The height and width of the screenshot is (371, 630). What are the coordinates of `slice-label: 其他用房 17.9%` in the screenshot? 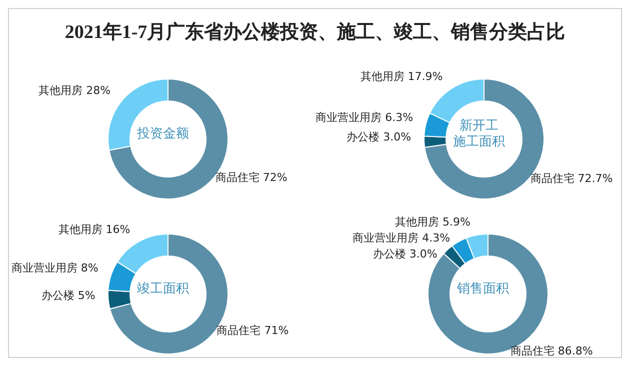 It's located at (401, 76).